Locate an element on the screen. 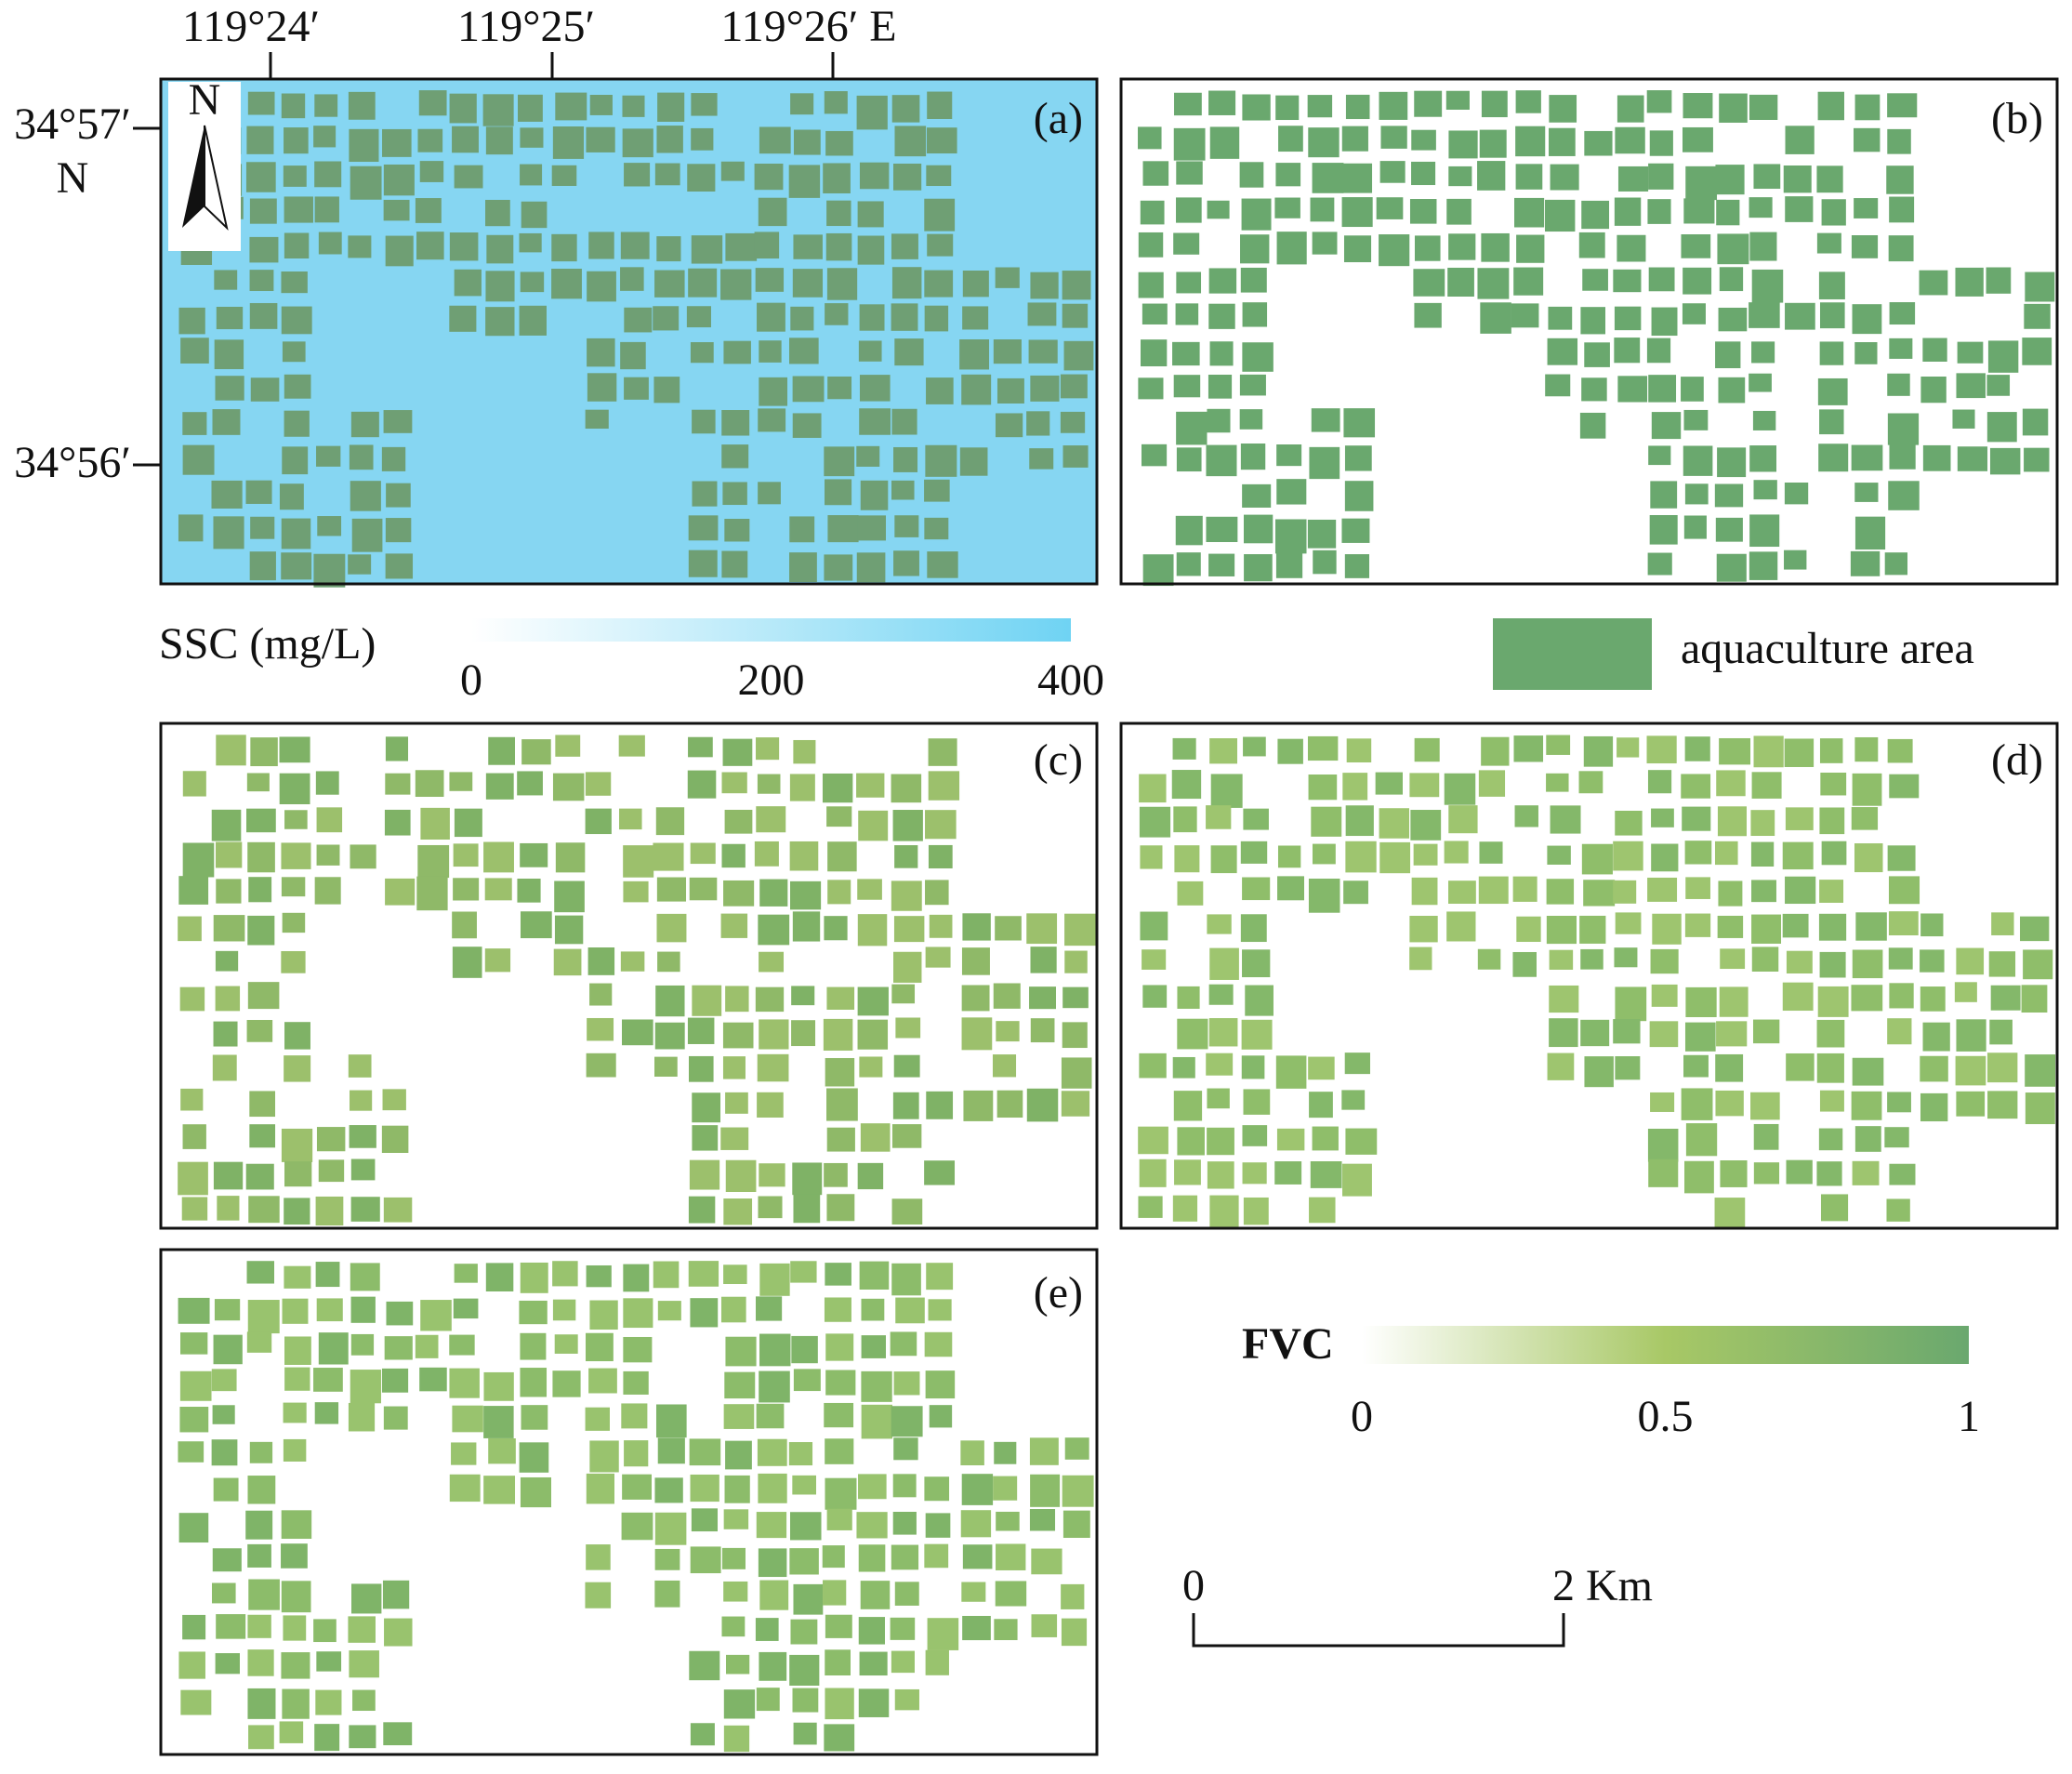 This screenshot has width=2072, height=1774. north-arrow is located at coordinates (193, 177).